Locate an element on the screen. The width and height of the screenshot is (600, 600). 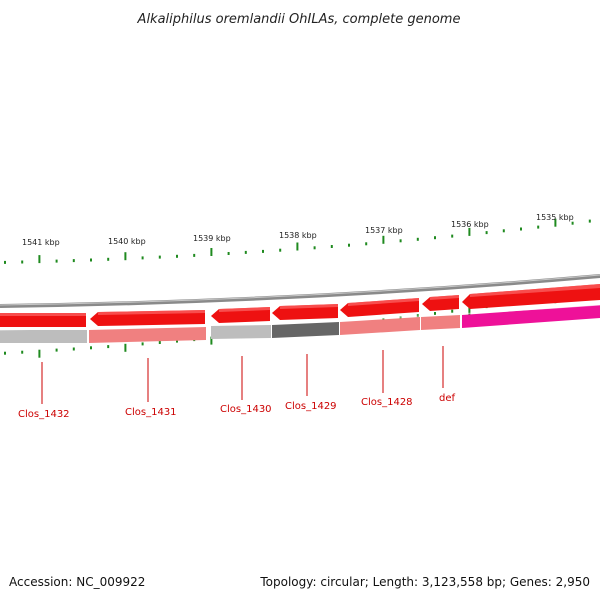
backbone-highlight is located at coordinates (300, 290).